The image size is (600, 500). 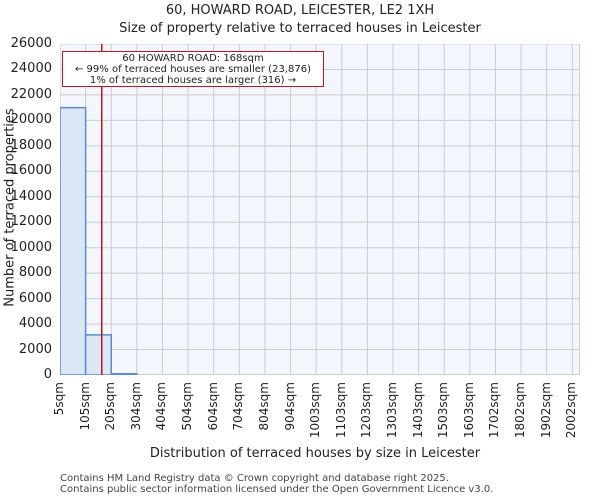 What do you see at coordinates (443, 410) in the screenshot?
I see `x-tick-label: 1503sqm` at bounding box center [443, 410].